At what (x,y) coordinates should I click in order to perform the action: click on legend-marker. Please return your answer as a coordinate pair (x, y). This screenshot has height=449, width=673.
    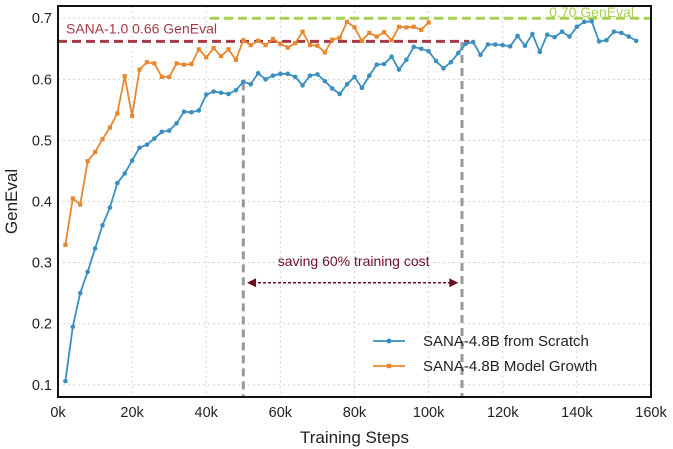
    Looking at the image, I should click on (389, 366).